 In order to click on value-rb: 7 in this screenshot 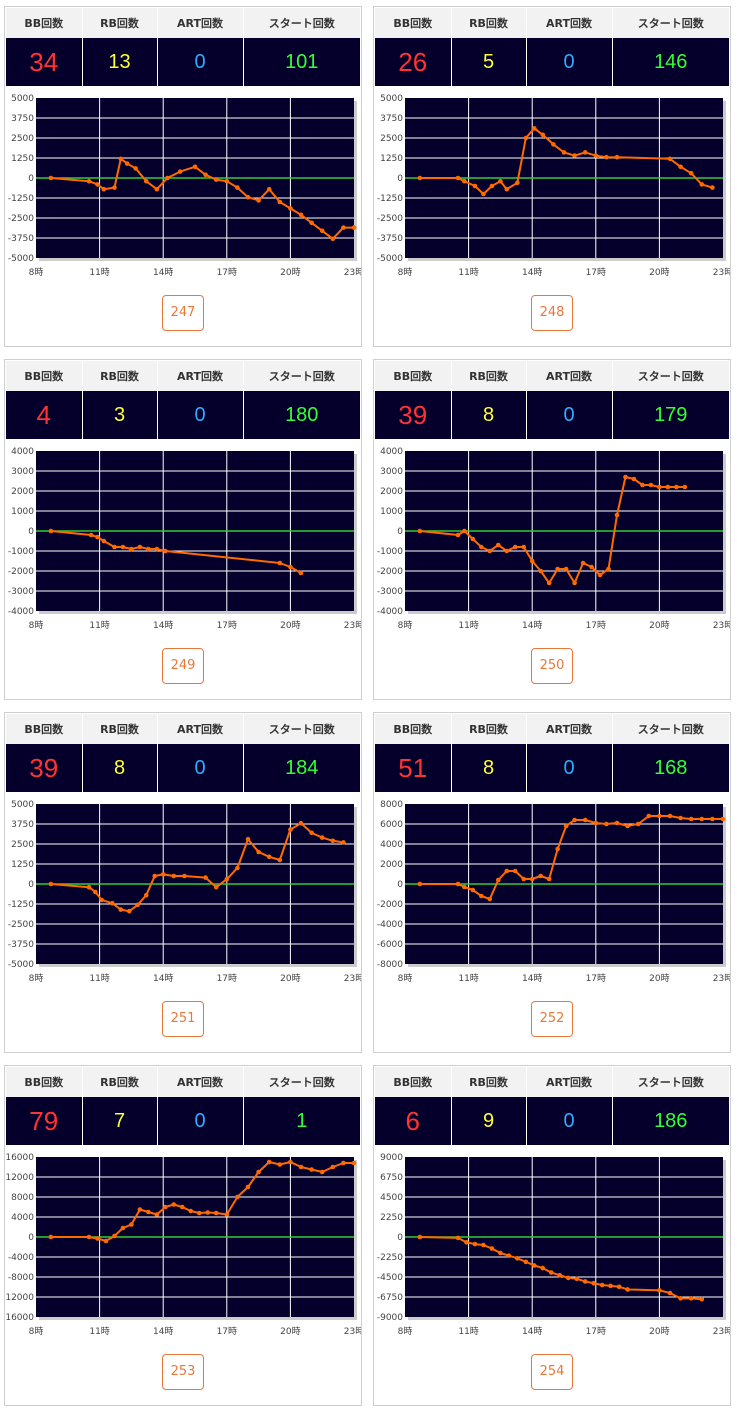, I will do `click(120, 1121)`.